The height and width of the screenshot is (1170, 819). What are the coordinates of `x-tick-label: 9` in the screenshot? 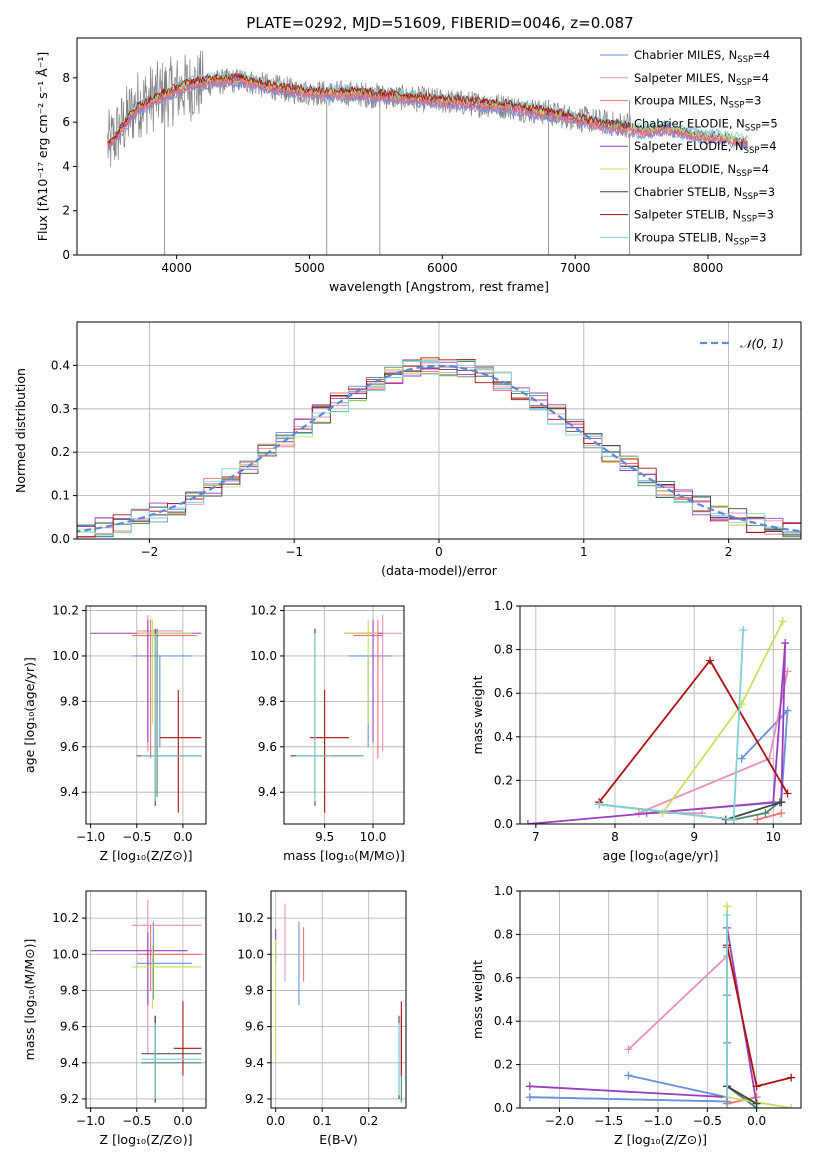 It's located at (694, 837).